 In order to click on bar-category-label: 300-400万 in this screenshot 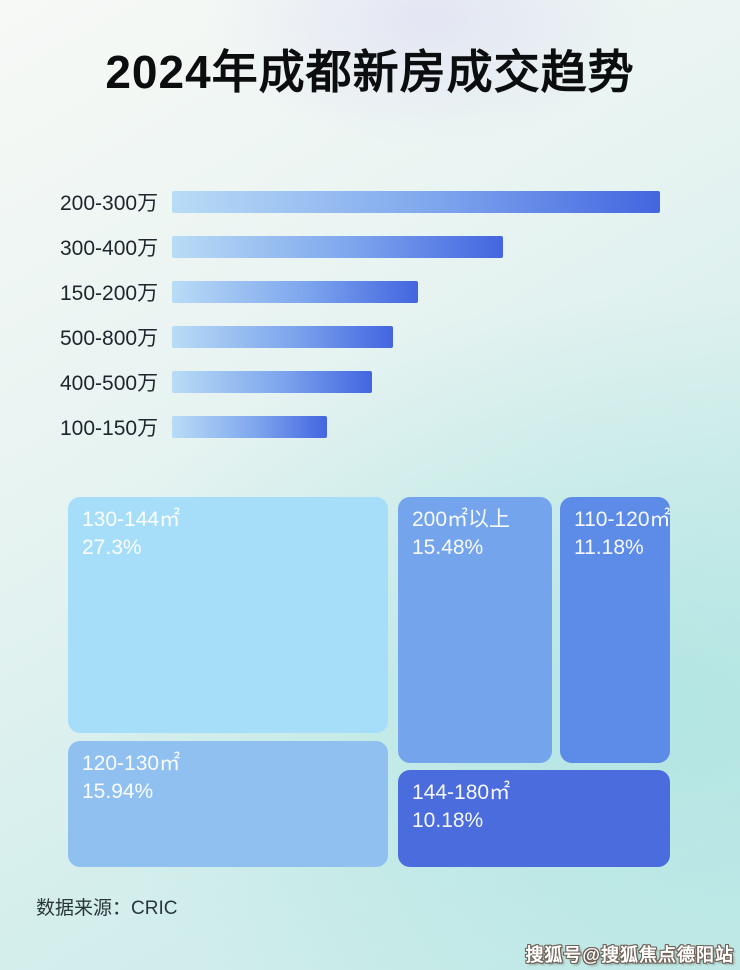, I will do `click(109, 248)`.